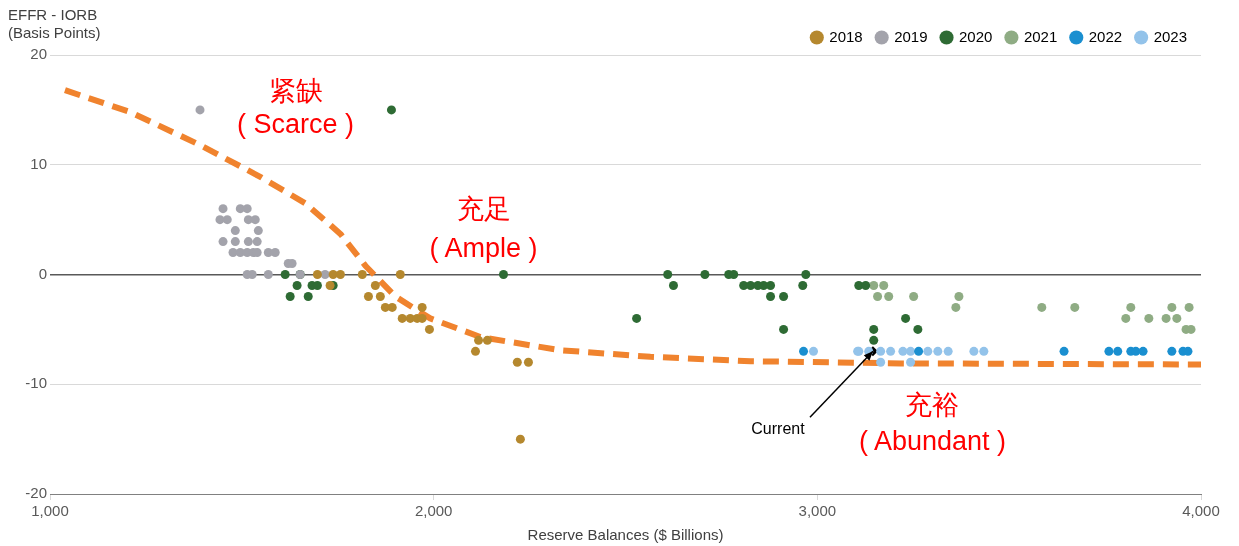 The width and height of the screenshot is (1239, 546). What do you see at coordinates (817, 511) in the screenshot?
I see `x-tick-label: 3,000` at bounding box center [817, 511].